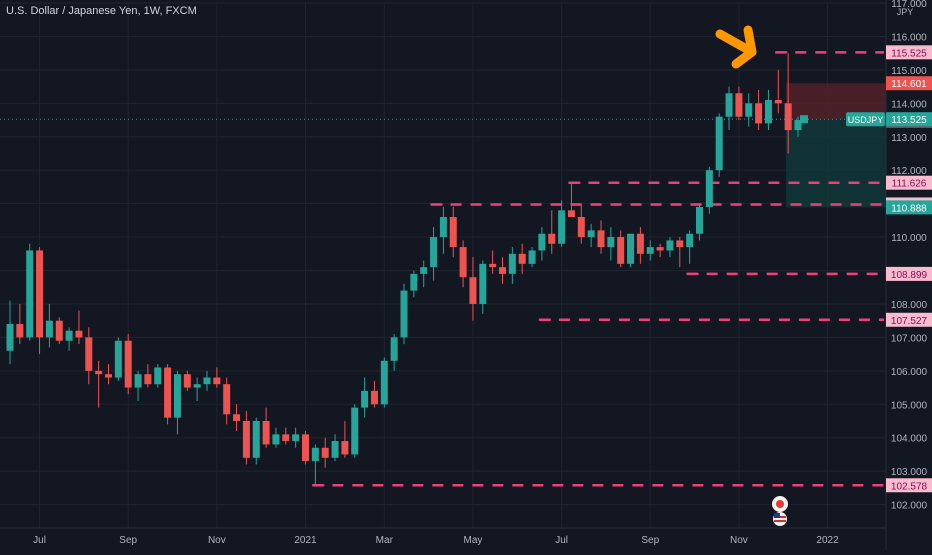  What do you see at coordinates (436, 540) in the screenshot?
I see `time-axis: Jul Sep Nov 2021 Mar May Jul Sep Nov 2022` at bounding box center [436, 540].